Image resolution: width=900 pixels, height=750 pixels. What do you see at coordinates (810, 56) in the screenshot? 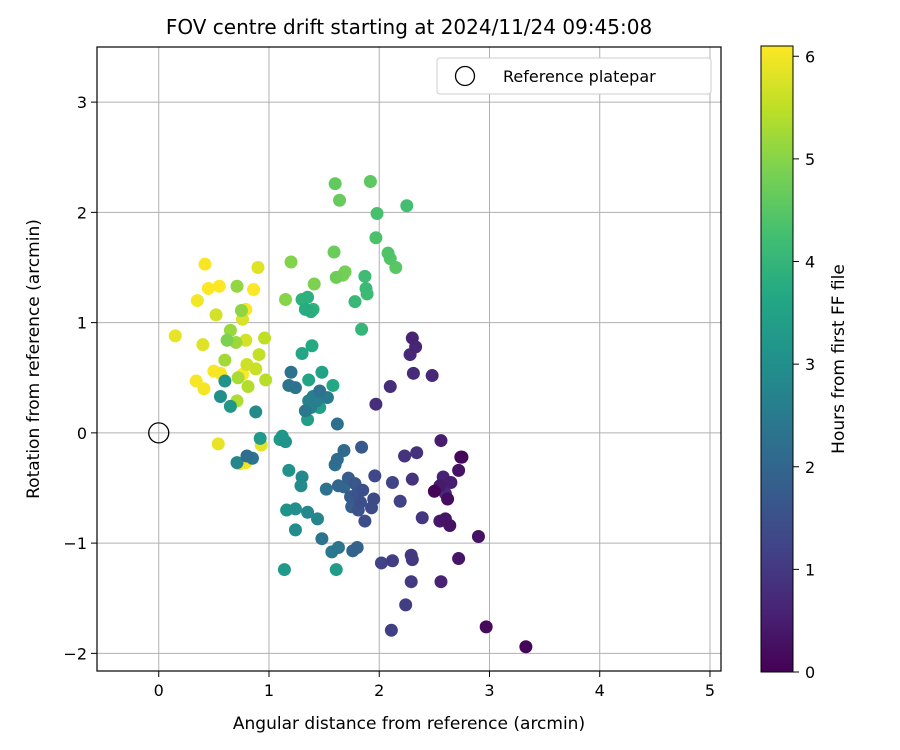
I see `colorbar-tick-label: 6` at bounding box center [810, 56].